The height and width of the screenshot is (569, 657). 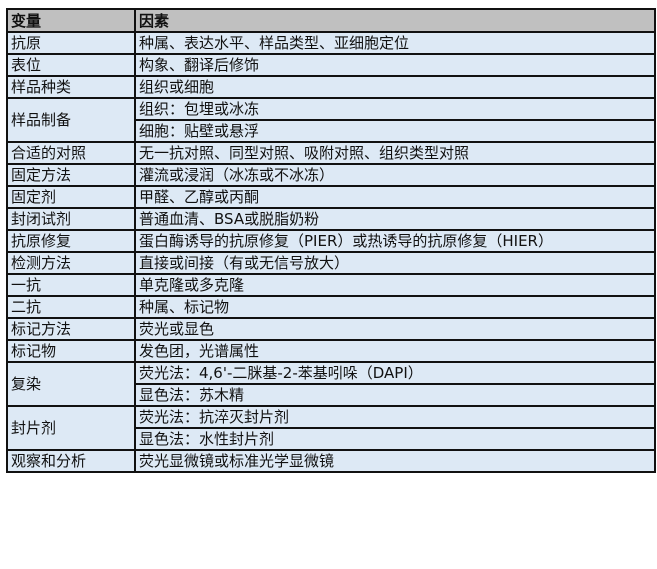 What do you see at coordinates (395, 417) in the screenshot?
I see `factor-cell: 荧光法：抗淬灭封片剂` at bounding box center [395, 417].